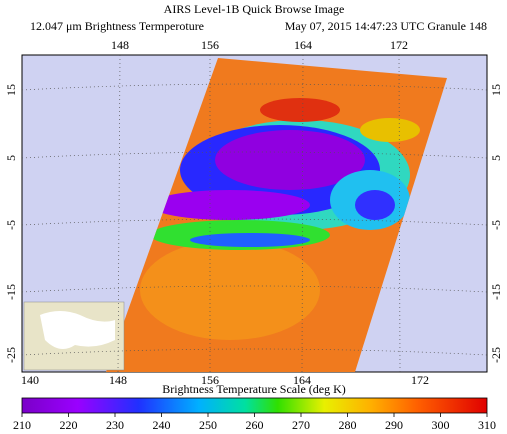 Image resolution: width=507 pixels, height=434 pixels. What do you see at coordinates (69, 425) in the screenshot?
I see `colorbar-tick-label: 220` at bounding box center [69, 425].